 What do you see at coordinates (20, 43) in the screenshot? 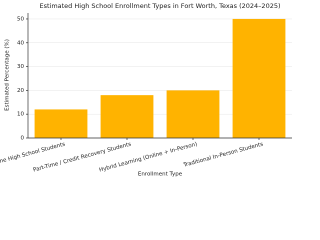
I see `y-tick-label: 40` at bounding box center [20, 43].